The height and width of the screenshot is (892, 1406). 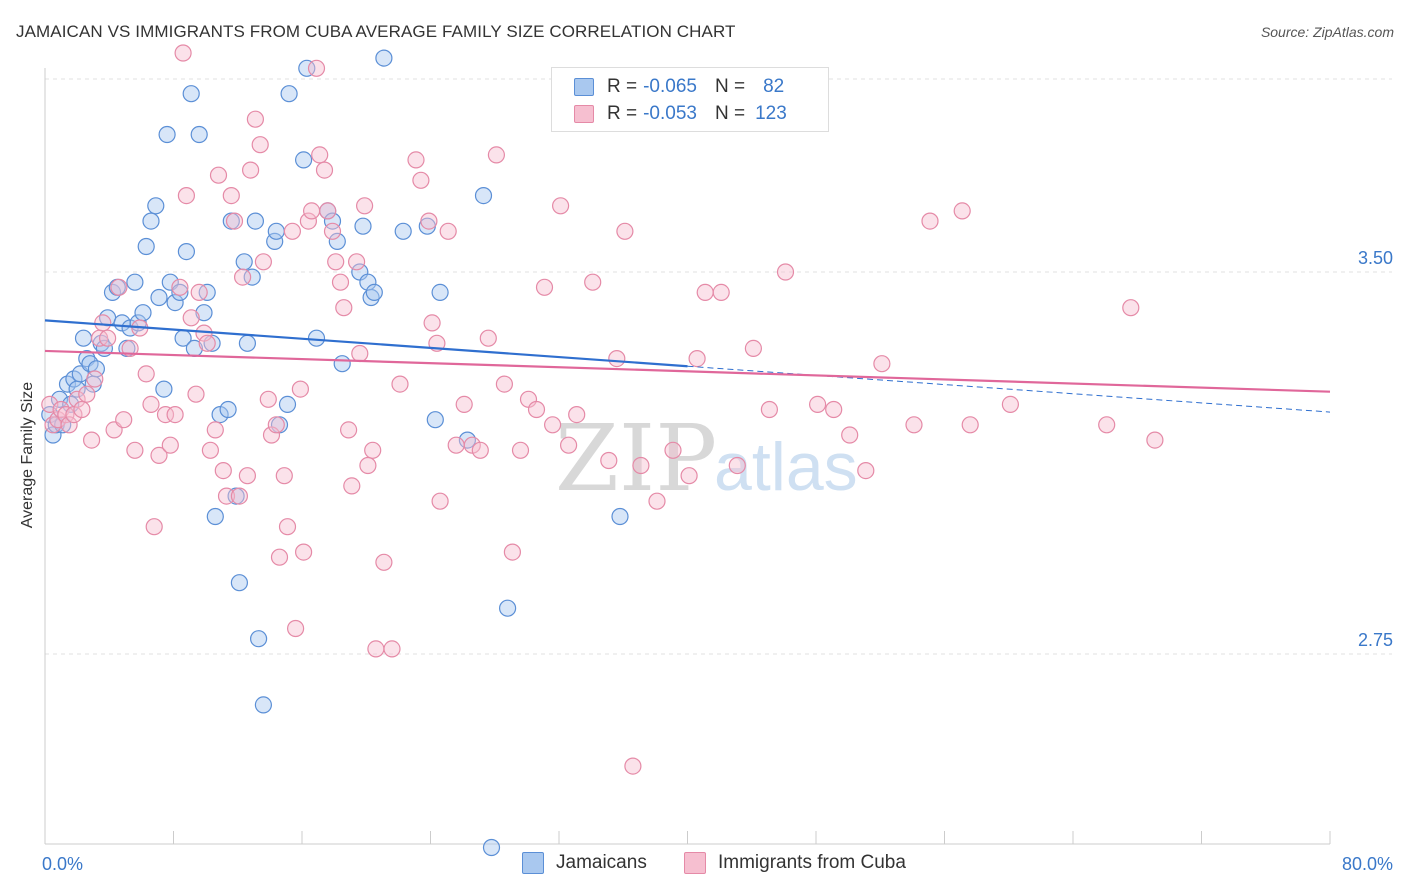 What do you see at coordinates (62, 864) in the screenshot?
I see `x-tick-label: 0.0%` at bounding box center [62, 864].